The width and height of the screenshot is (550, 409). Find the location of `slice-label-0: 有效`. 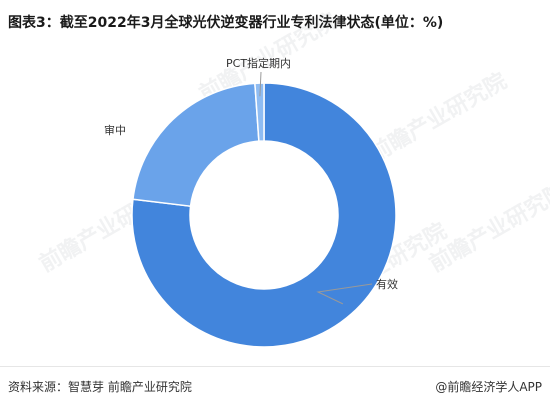

slice-label-0: 有效 is located at coordinates (387, 284).